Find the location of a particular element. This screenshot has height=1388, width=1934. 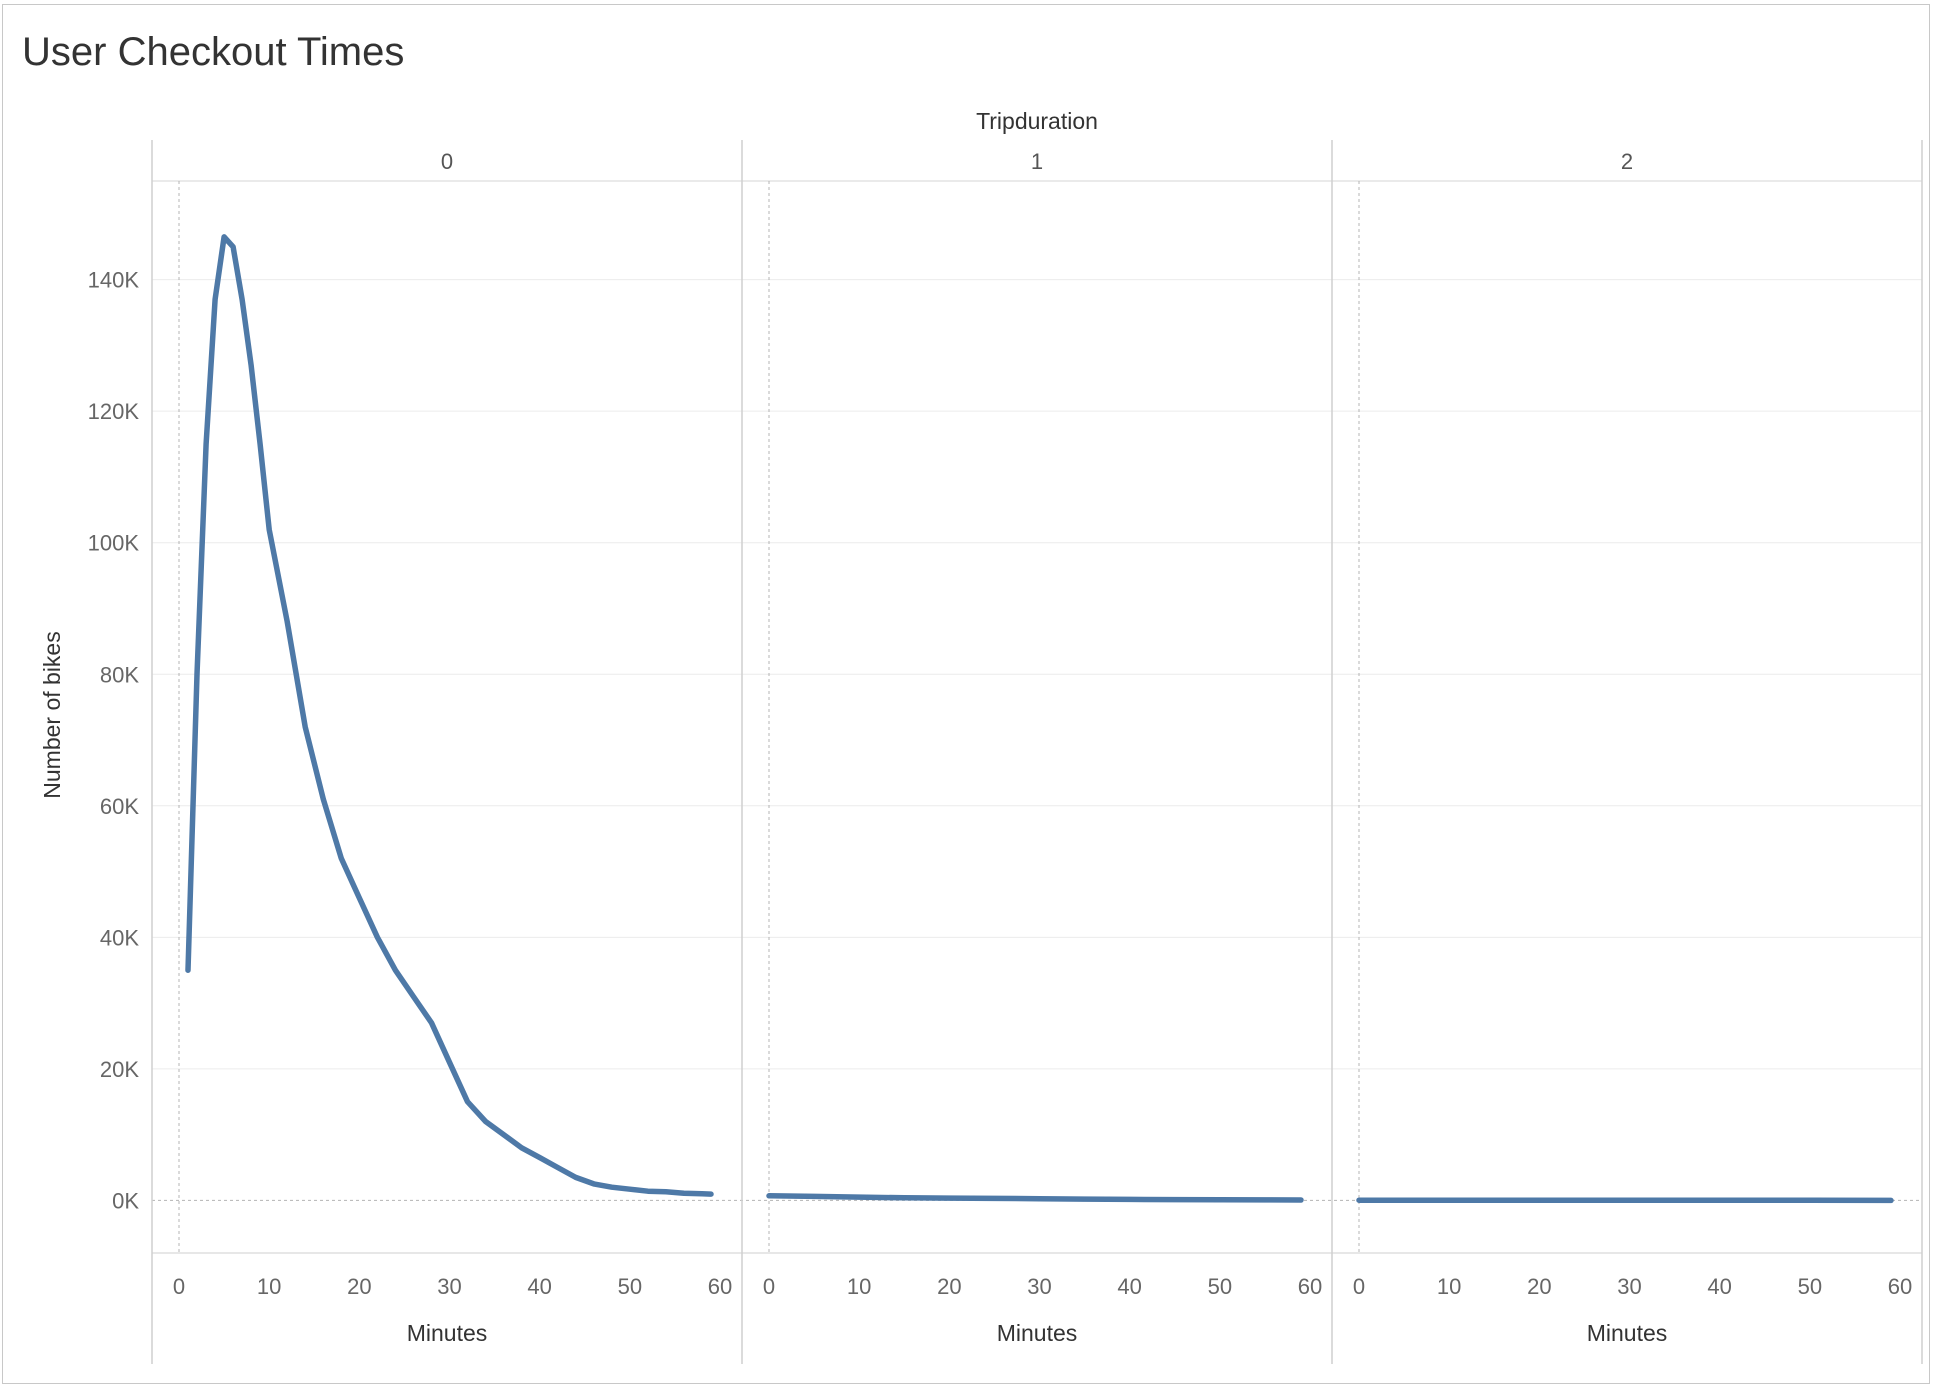

y-axis-title: Number of bikes is located at coordinates (52, 714).